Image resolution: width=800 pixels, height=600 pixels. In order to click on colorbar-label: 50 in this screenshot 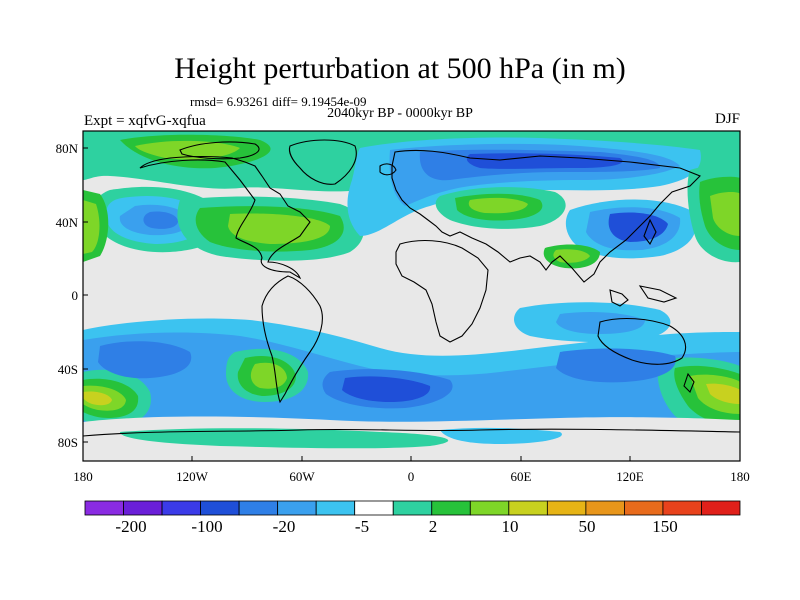, I will do `click(587, 526)`.